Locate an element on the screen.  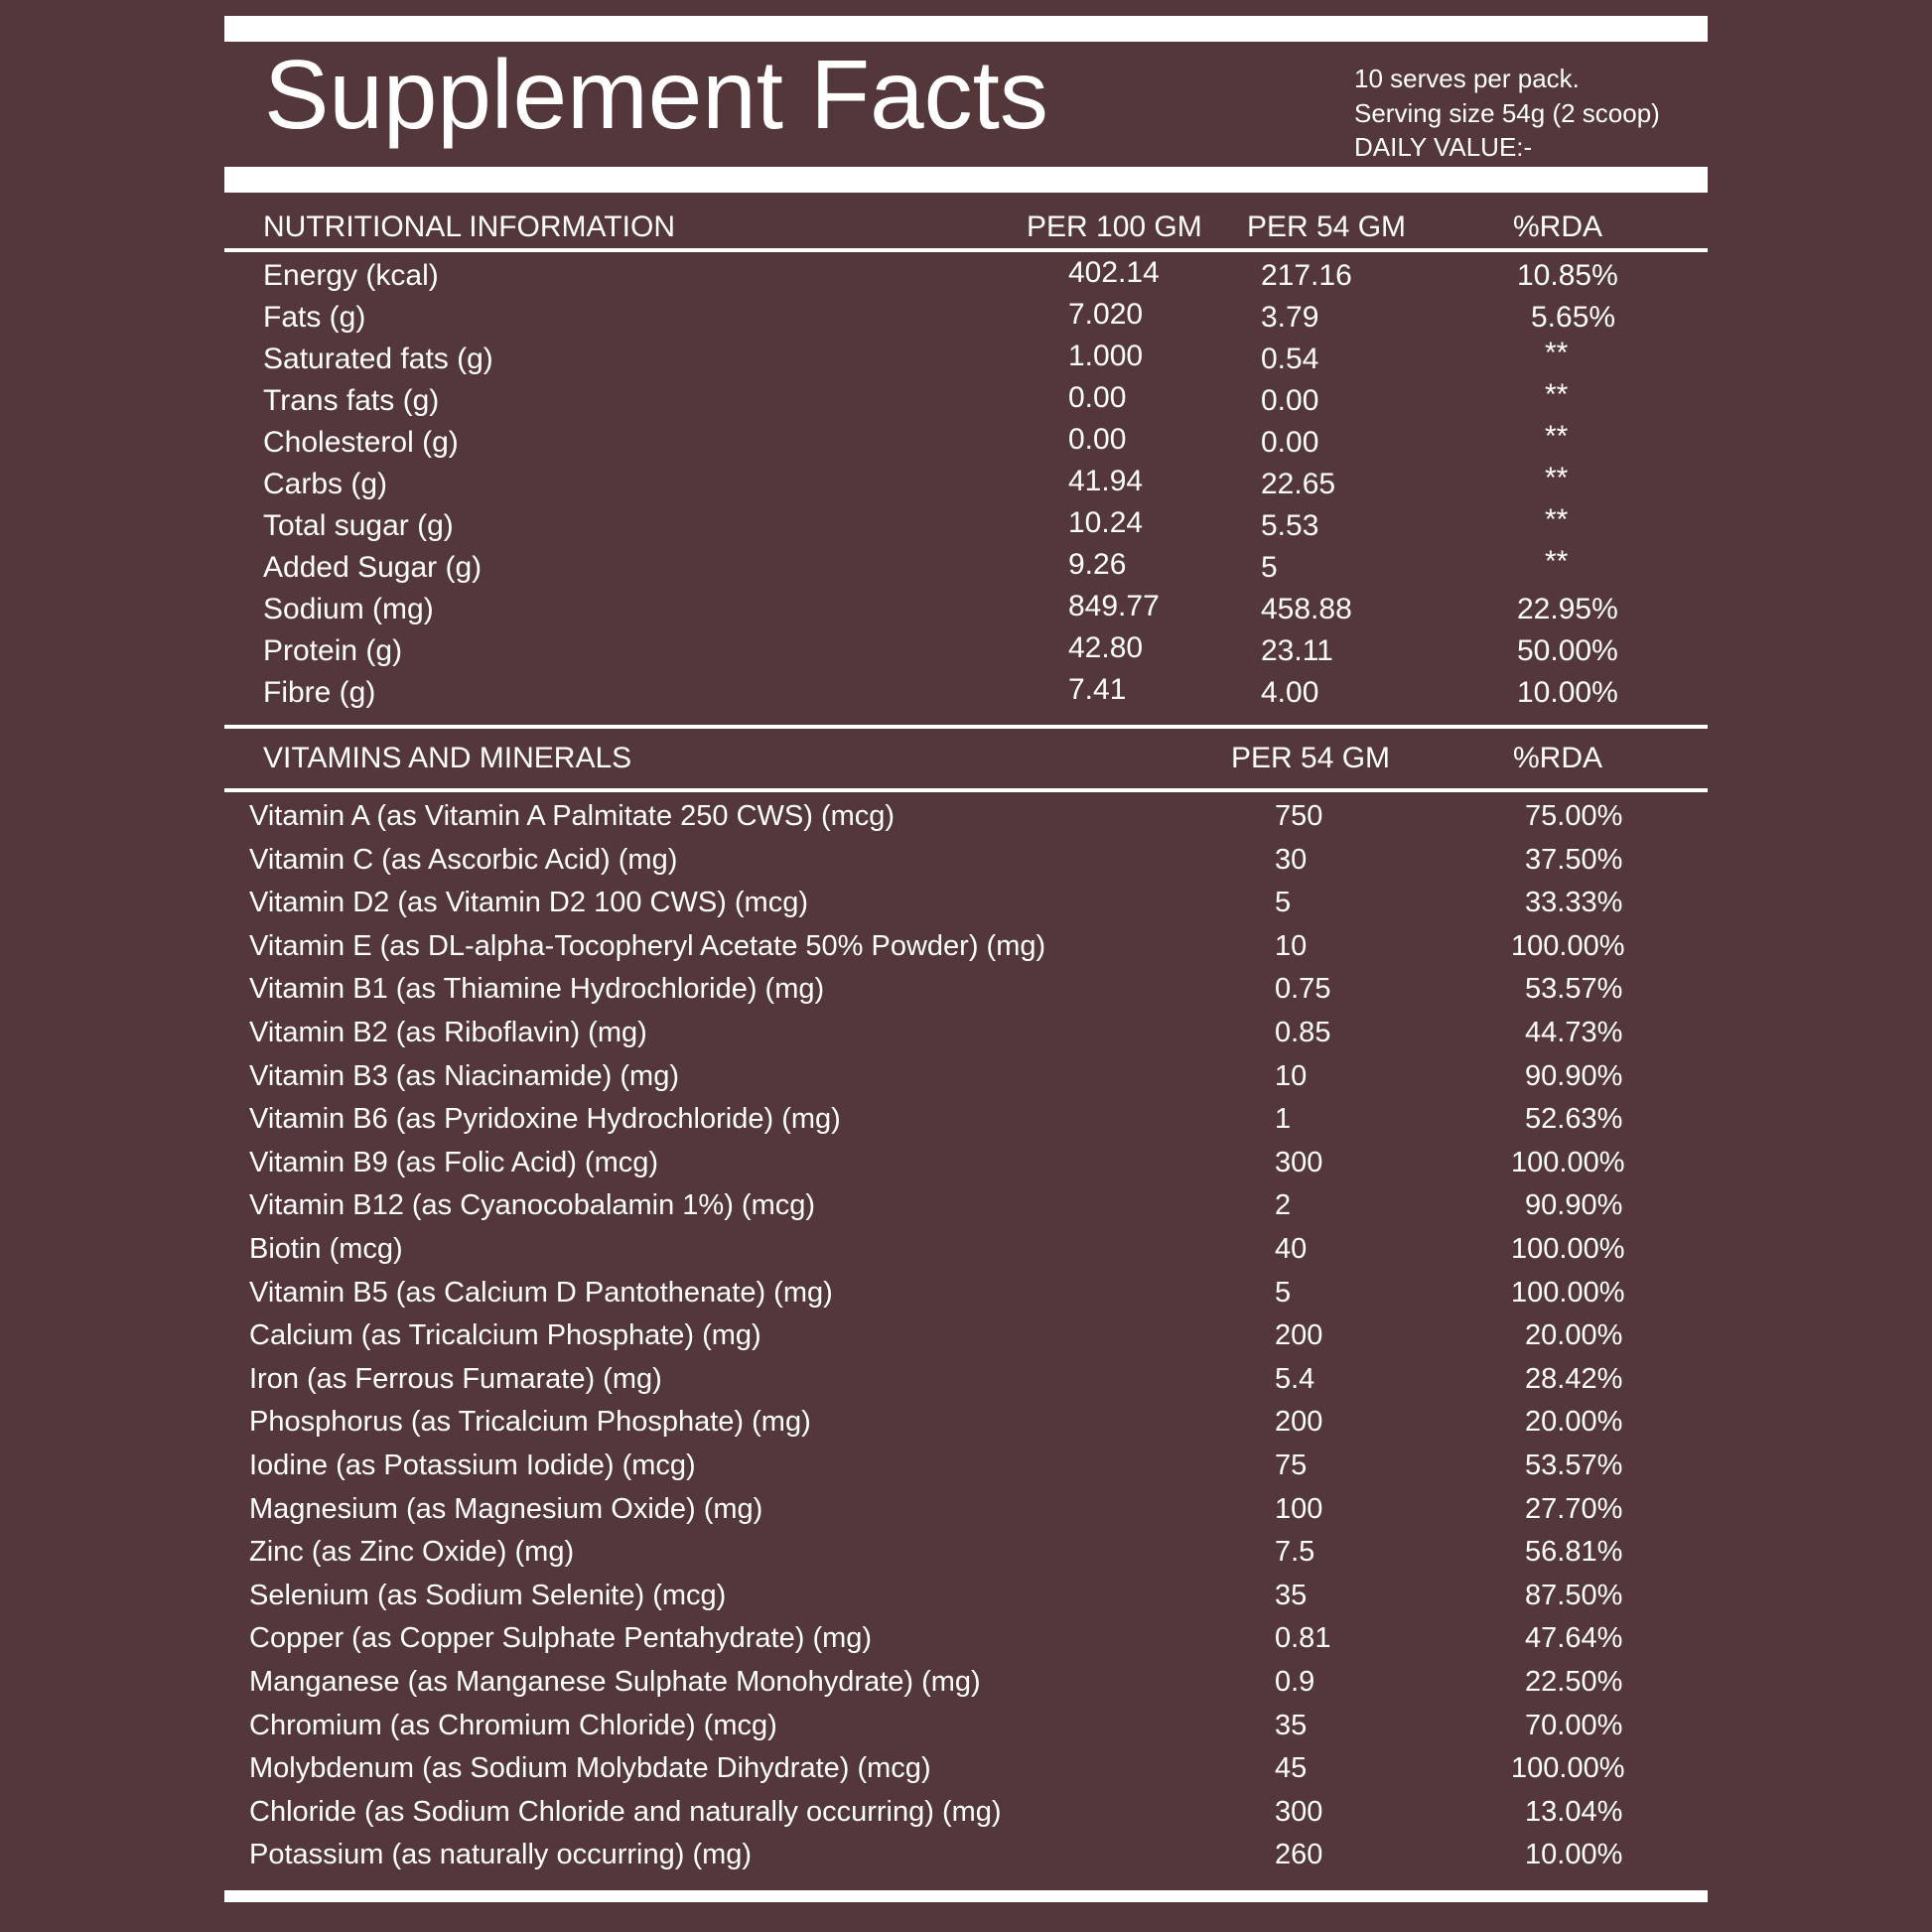
vitamins-header-name: VITAMINS AND MINERALS is located at coordinates (448, 758).